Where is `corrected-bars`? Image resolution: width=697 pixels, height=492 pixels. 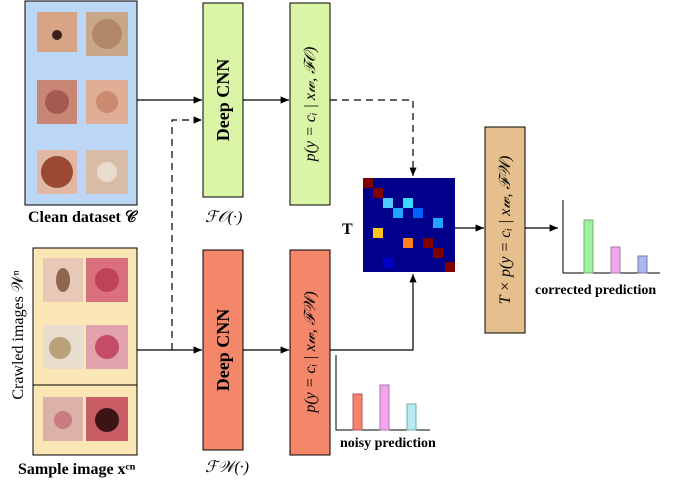
corrected-bars is located at coordinates (611, 237).